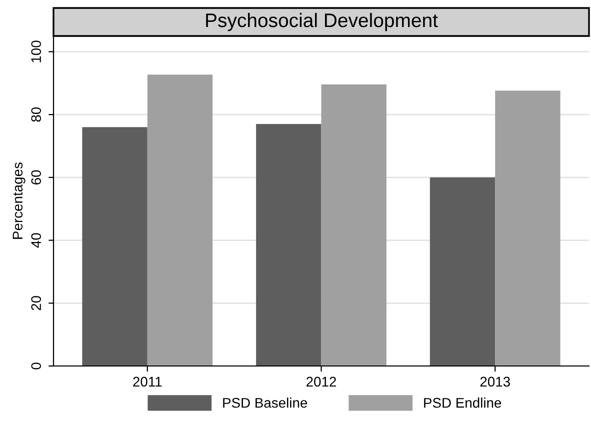 The height and width of the screenshot is (423, 591). What do you see at coordinates (19, 200) in the screenshot?
I see `y-axis-title: Percentages` at bounding box center [19, 200].